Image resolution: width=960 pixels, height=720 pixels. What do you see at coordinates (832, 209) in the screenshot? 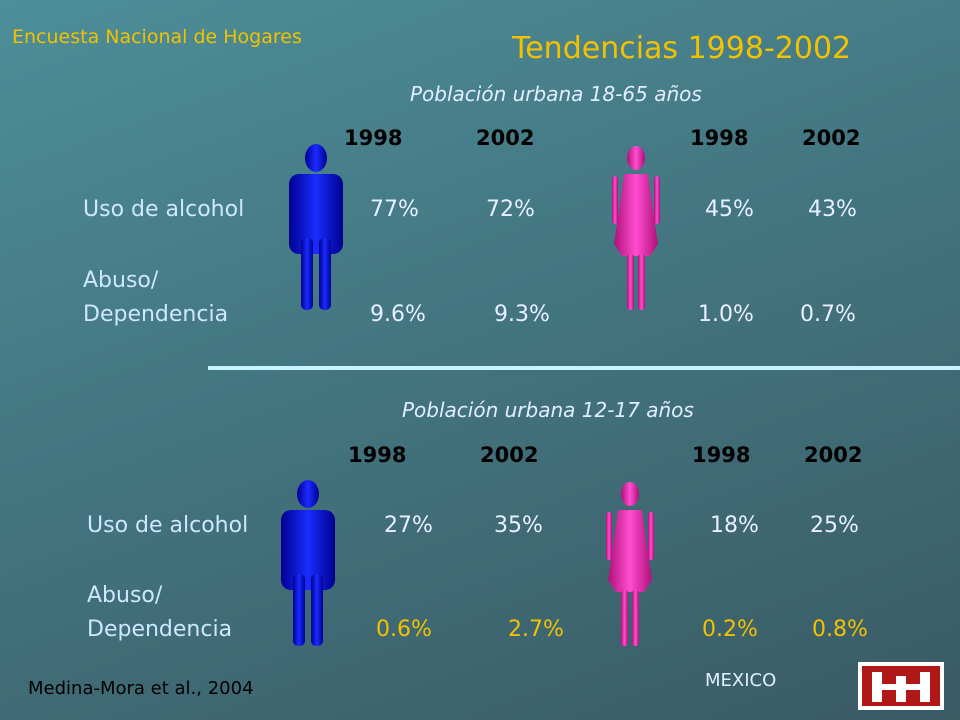
I see `value: 43%` at bounding box center [832, 209].